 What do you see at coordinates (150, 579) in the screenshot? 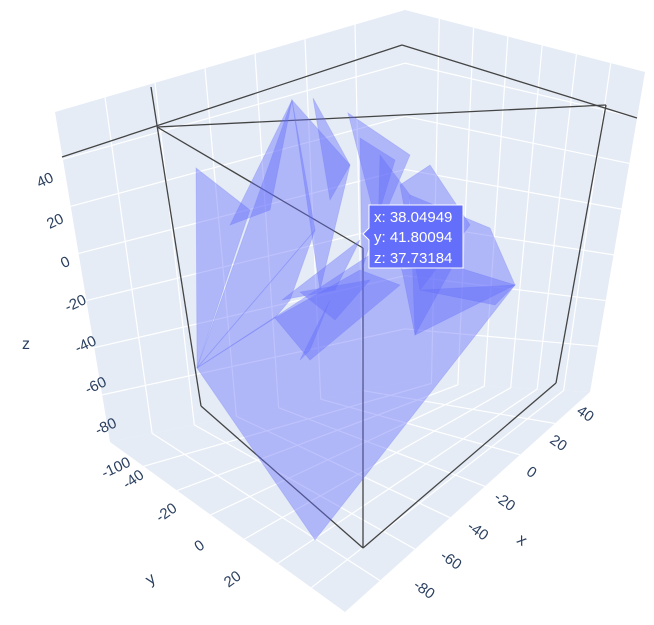
I see `y-axis-title: y` at bounding box center [150, 579].